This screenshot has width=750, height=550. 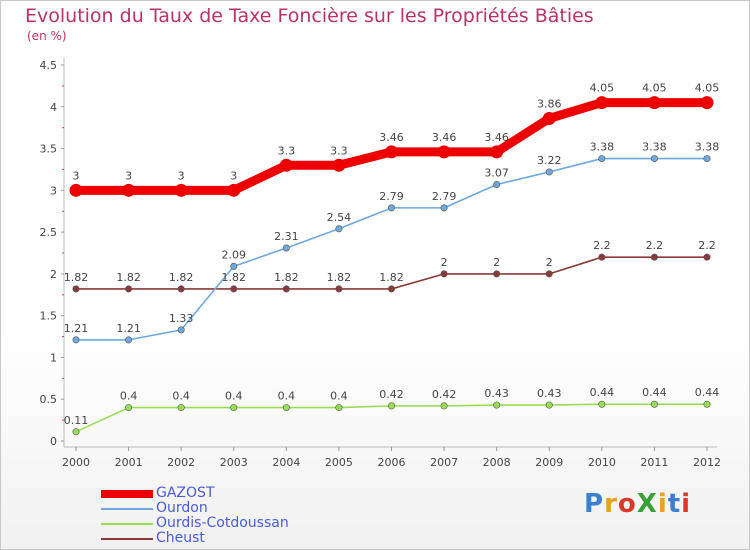 What do you see at coordinates (637, 504) in the screenshot?
I see `proxiti-logo: ProXiti` at bounding box center [637, 504].